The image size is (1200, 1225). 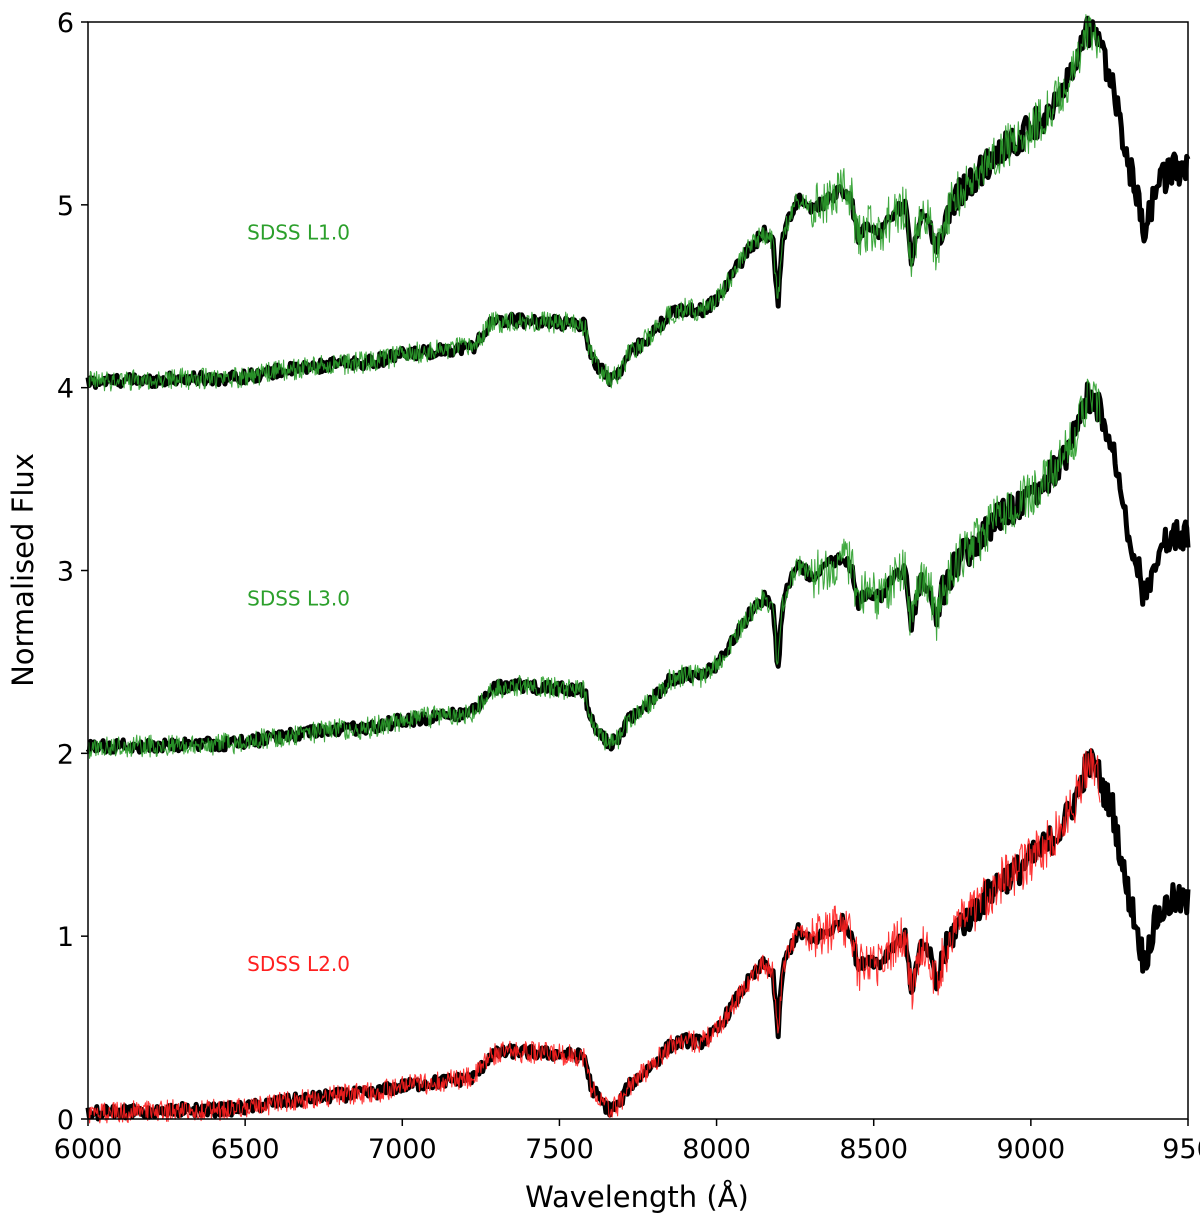 What do you see at coordinates (298, 233) in the screenshot?
I see `annotation-label: SDSS L1.0` at bounding box center [298, 233].